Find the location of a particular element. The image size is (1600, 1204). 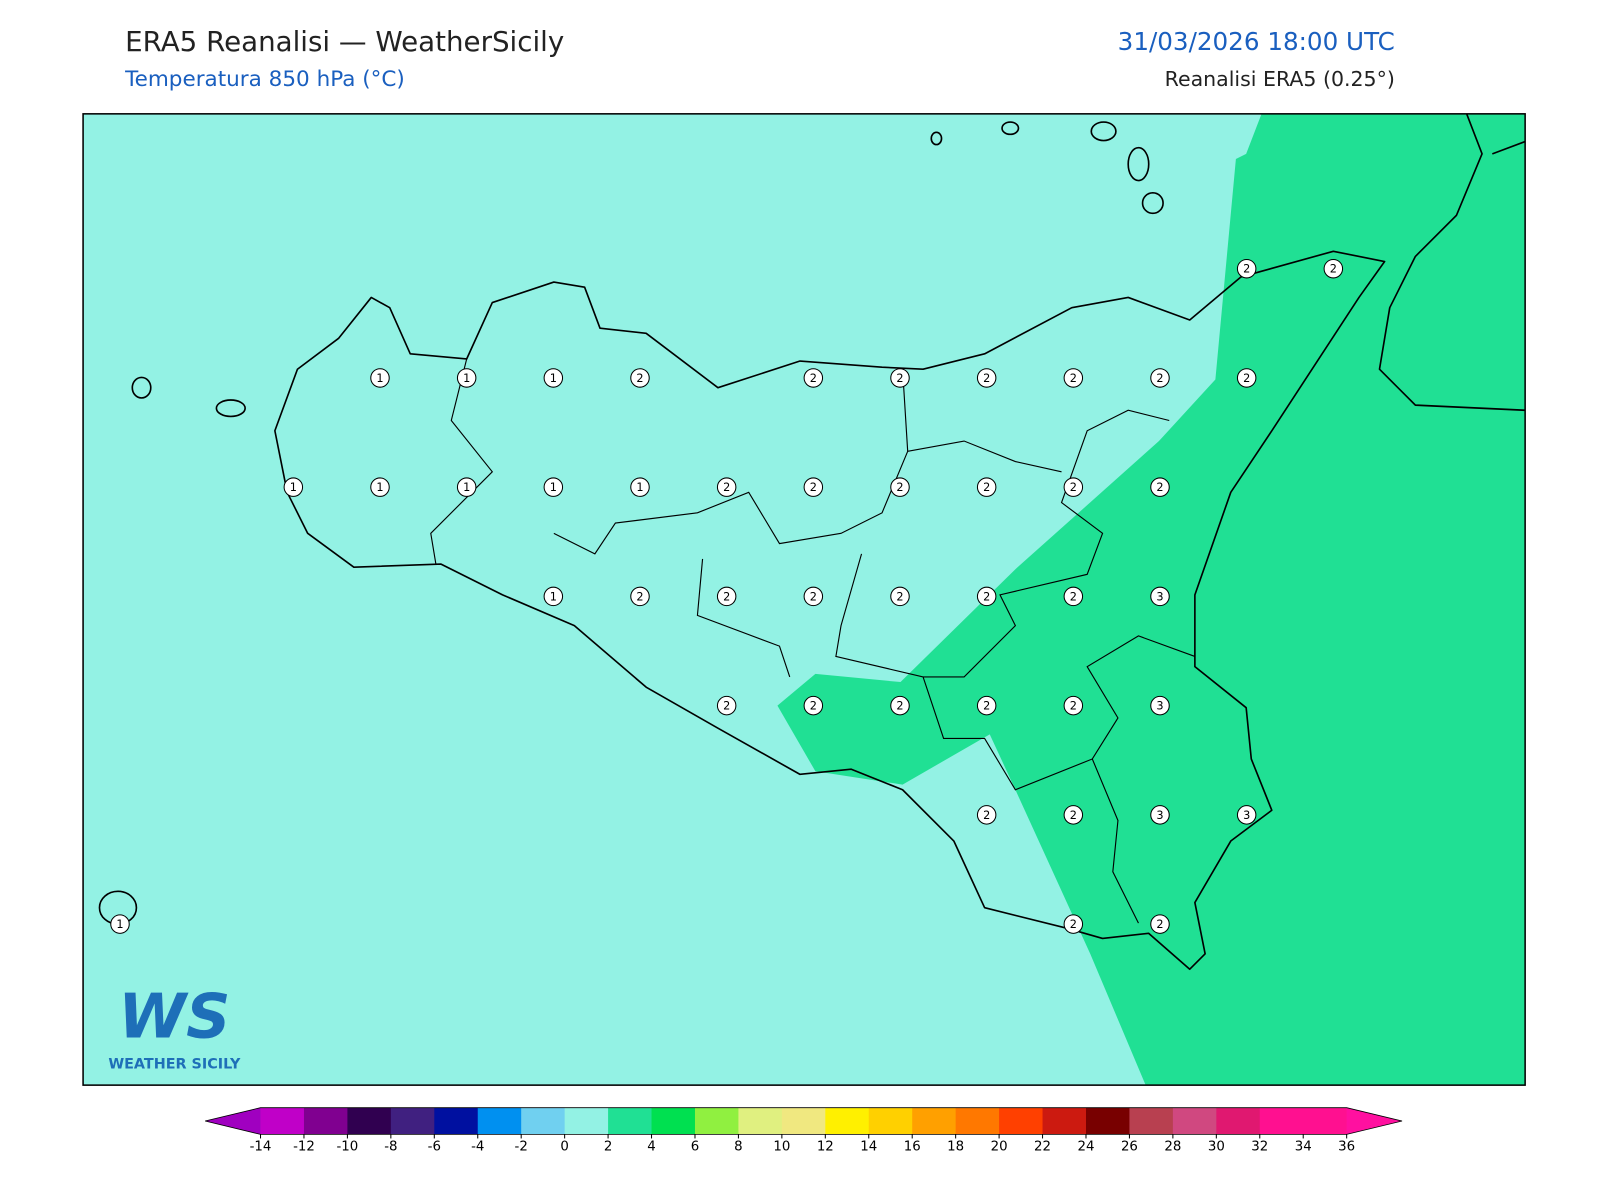

colorbar-tick-label: -10 is located at coordinates (348, 1147).